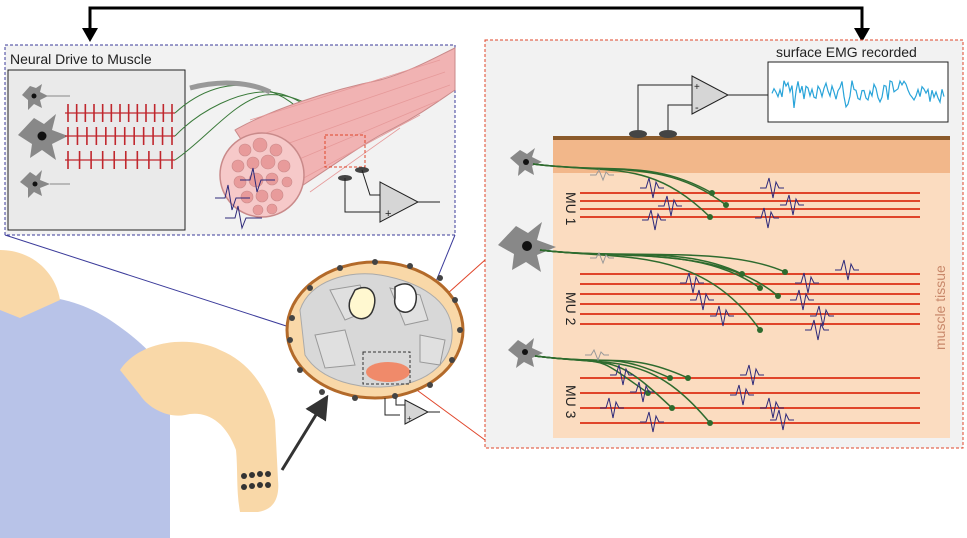  What do you see at coordinates (388, 372) in the screenshot?
I see `target-muscle` at bounding box center [388, 372].